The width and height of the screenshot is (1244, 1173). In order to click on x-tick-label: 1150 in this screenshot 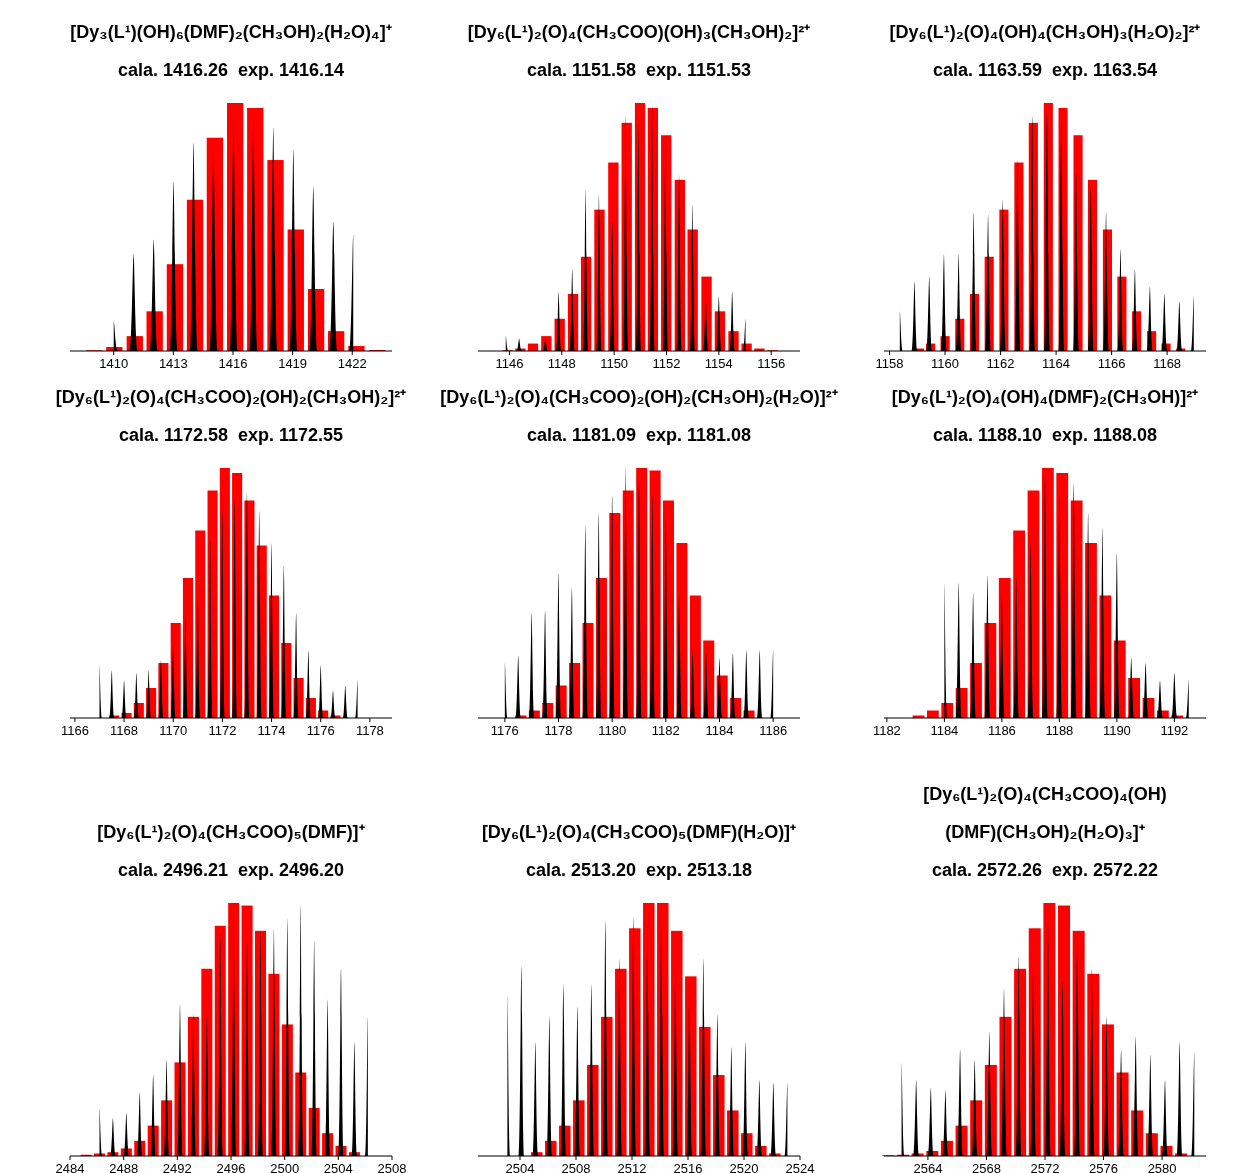, I will do `click(614, 363)`.